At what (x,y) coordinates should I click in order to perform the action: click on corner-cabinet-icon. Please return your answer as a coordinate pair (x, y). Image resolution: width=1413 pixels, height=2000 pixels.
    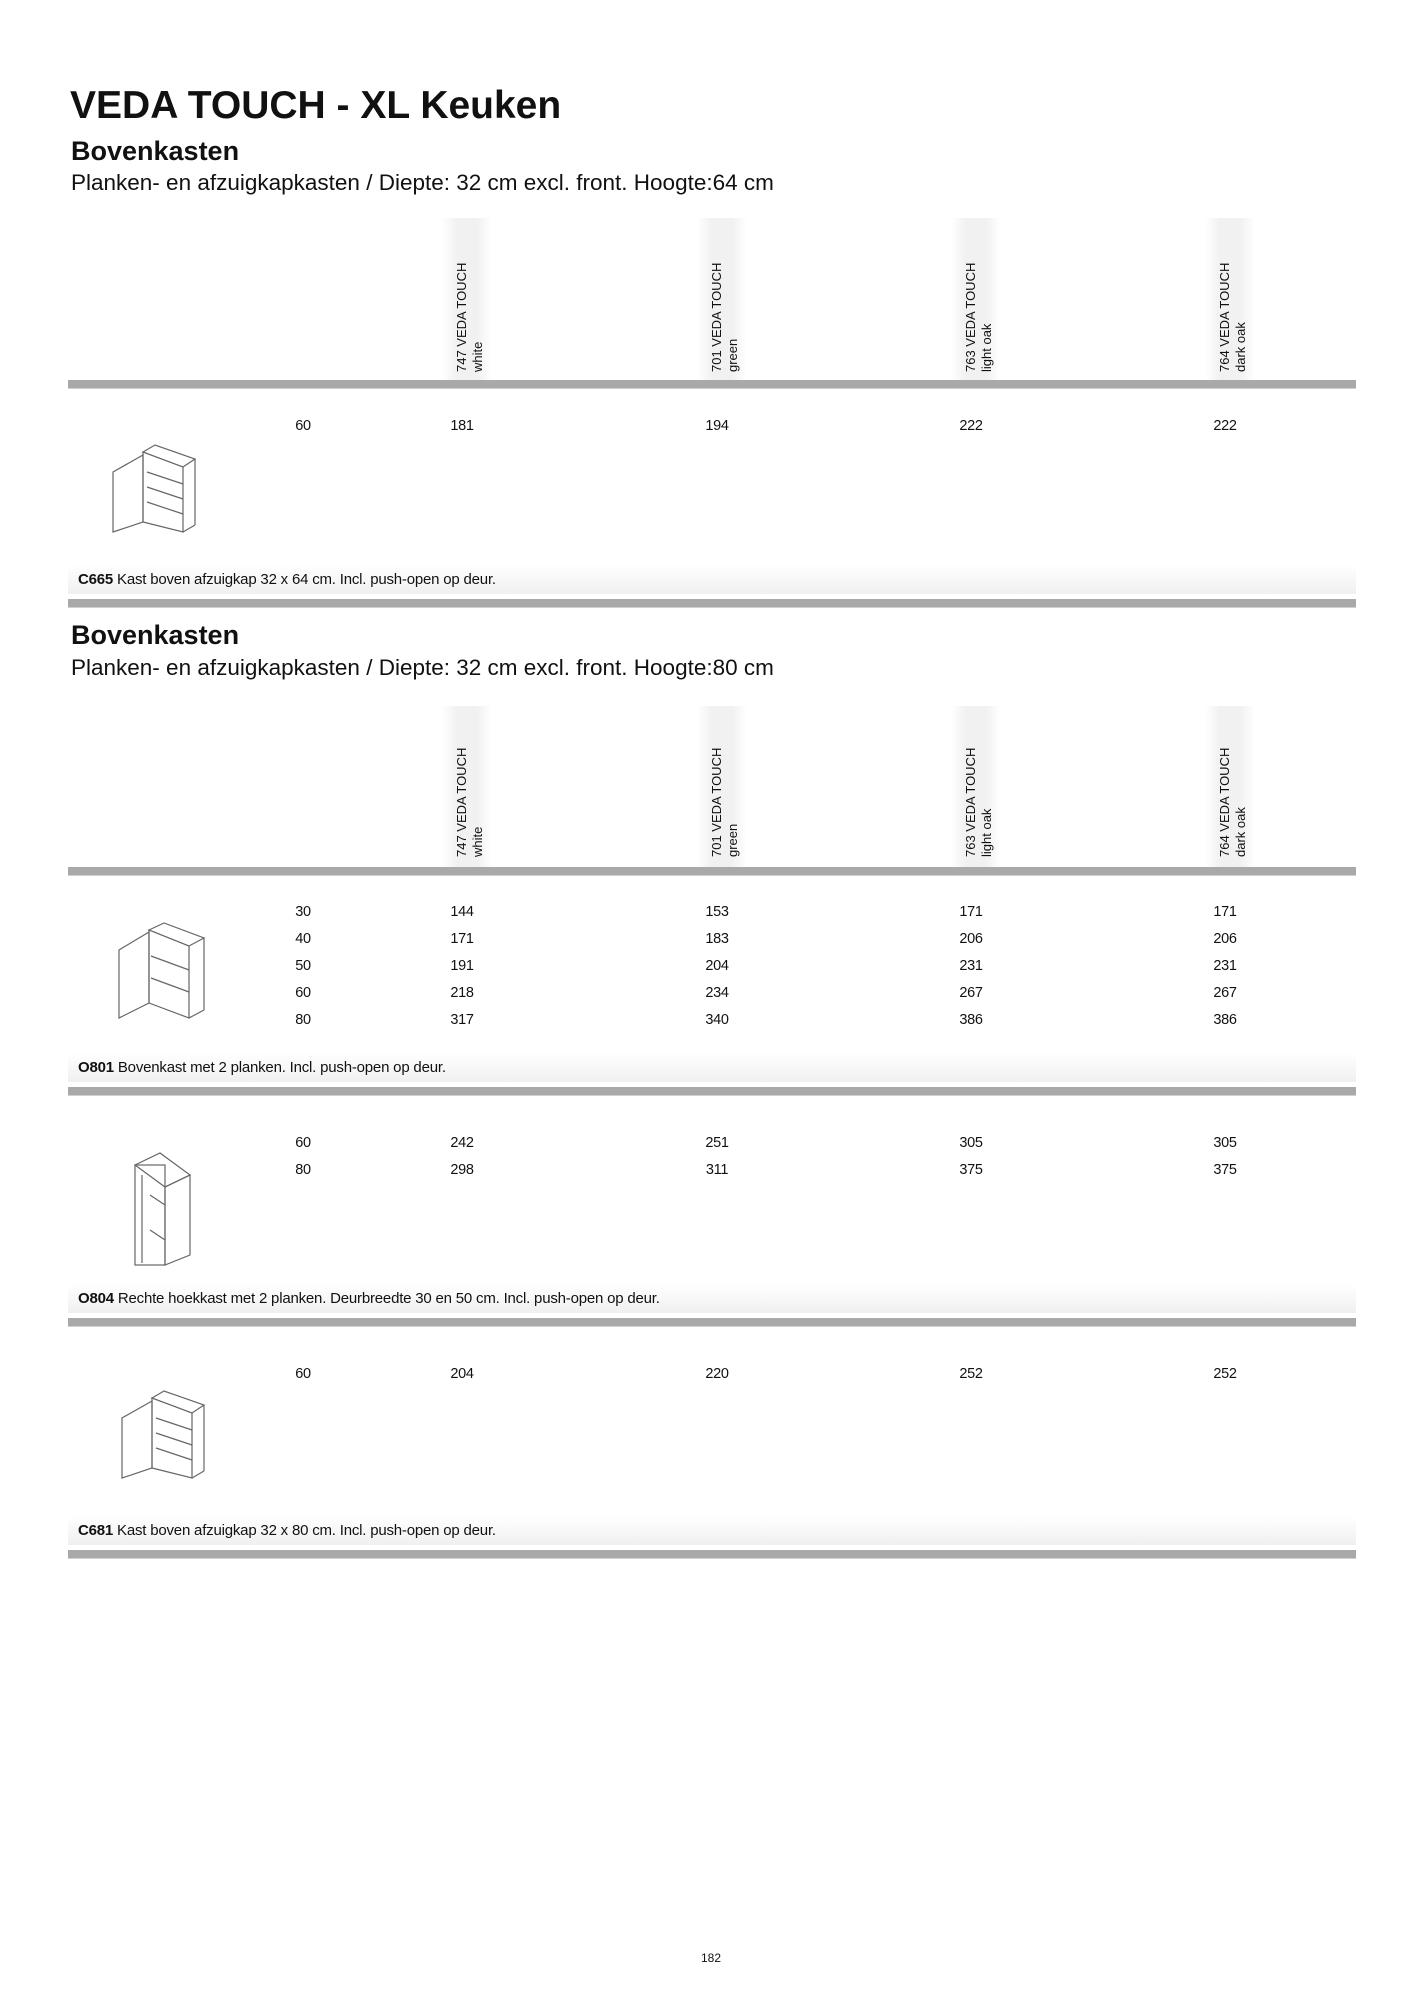
    Looking at the image, I should click on (175, 1210).